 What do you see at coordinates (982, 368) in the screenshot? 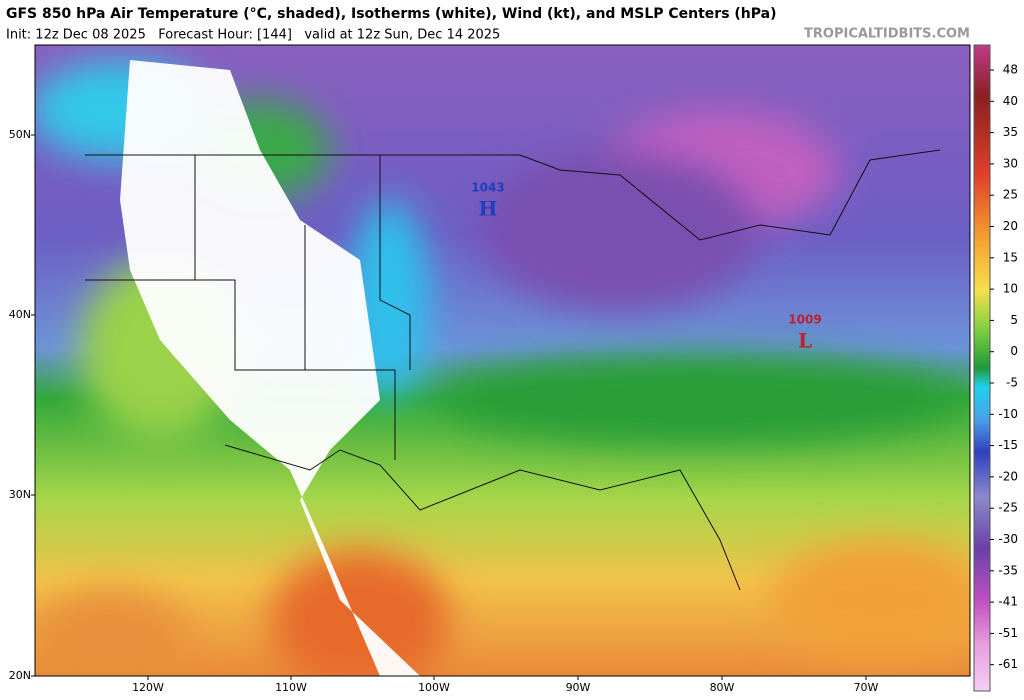
I see `colorbar` at bounding box center [982, 368].